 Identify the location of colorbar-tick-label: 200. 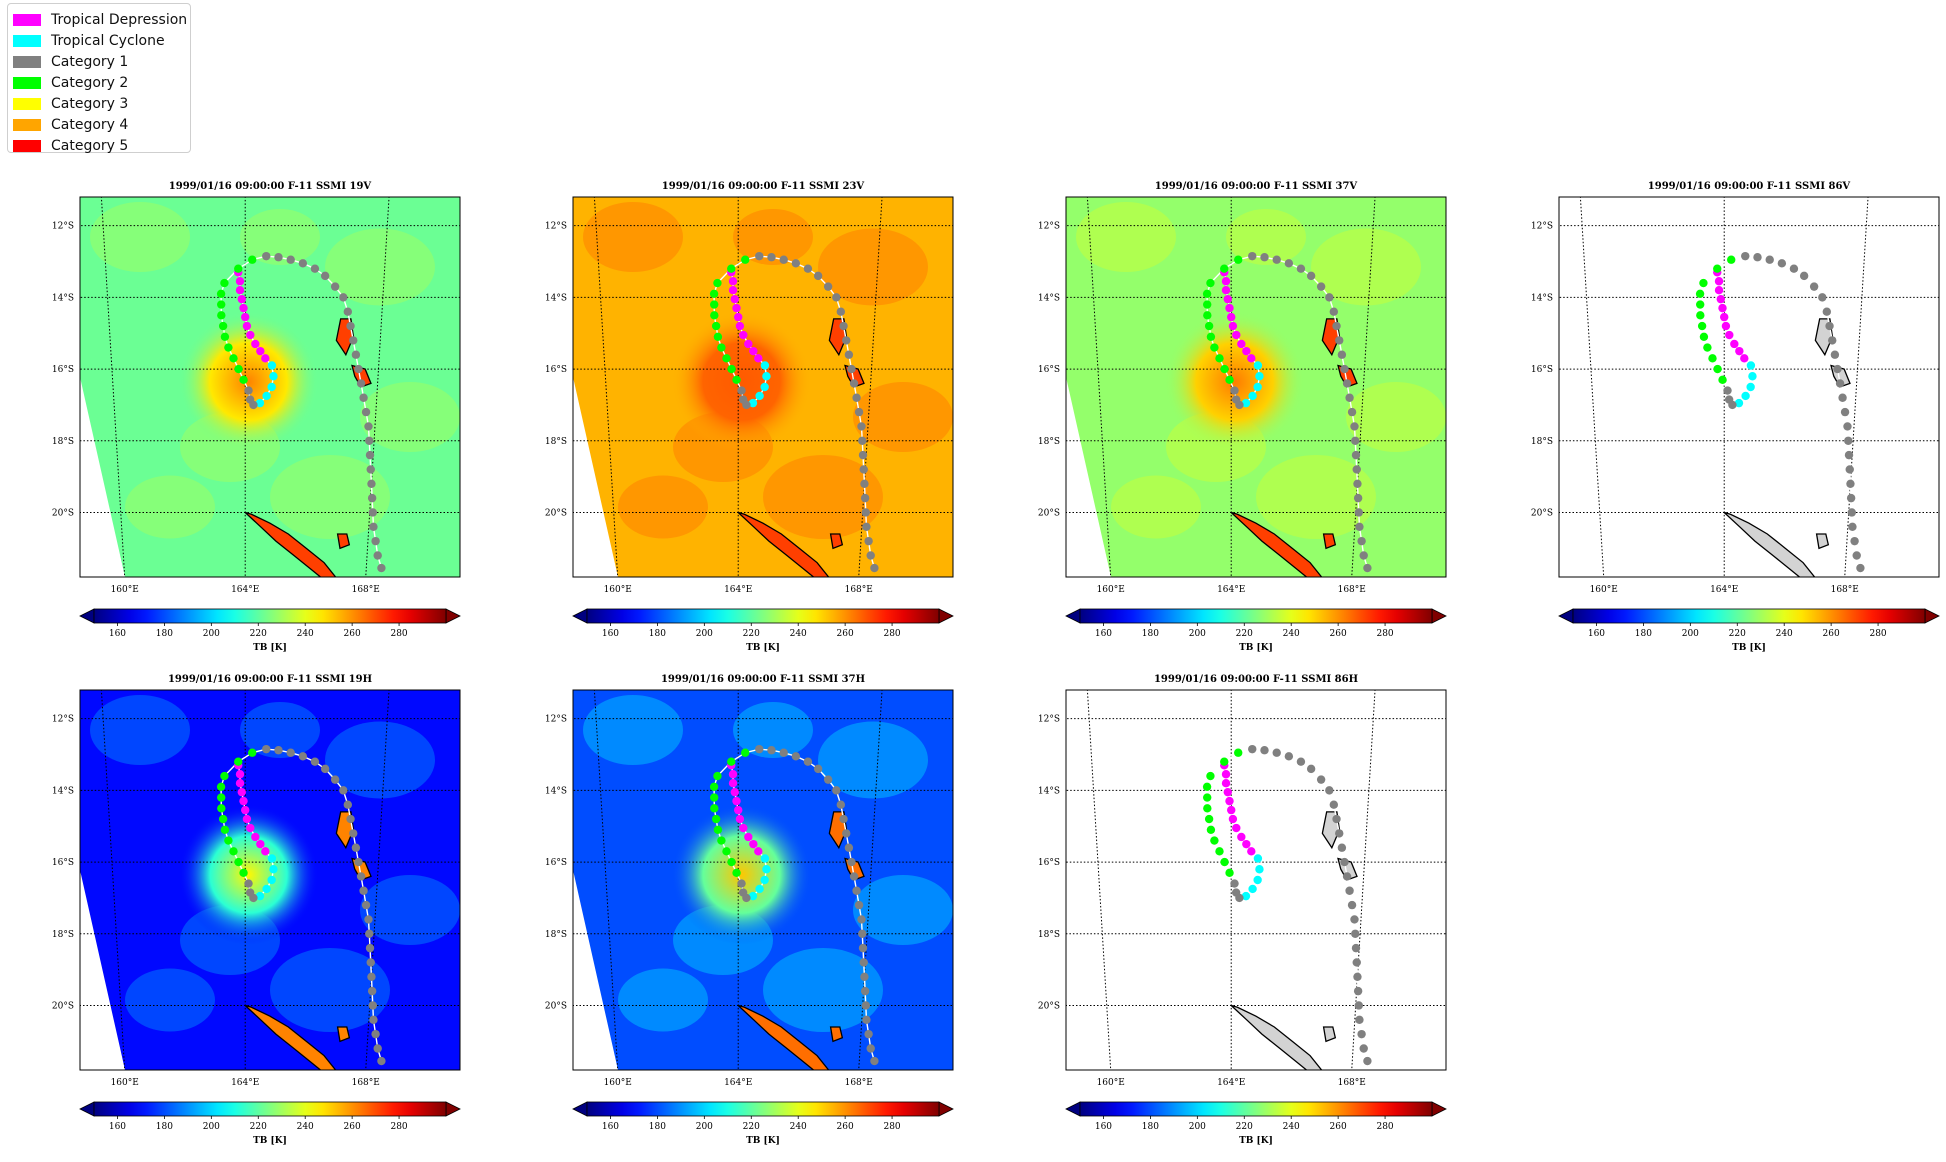
(1197, 634).